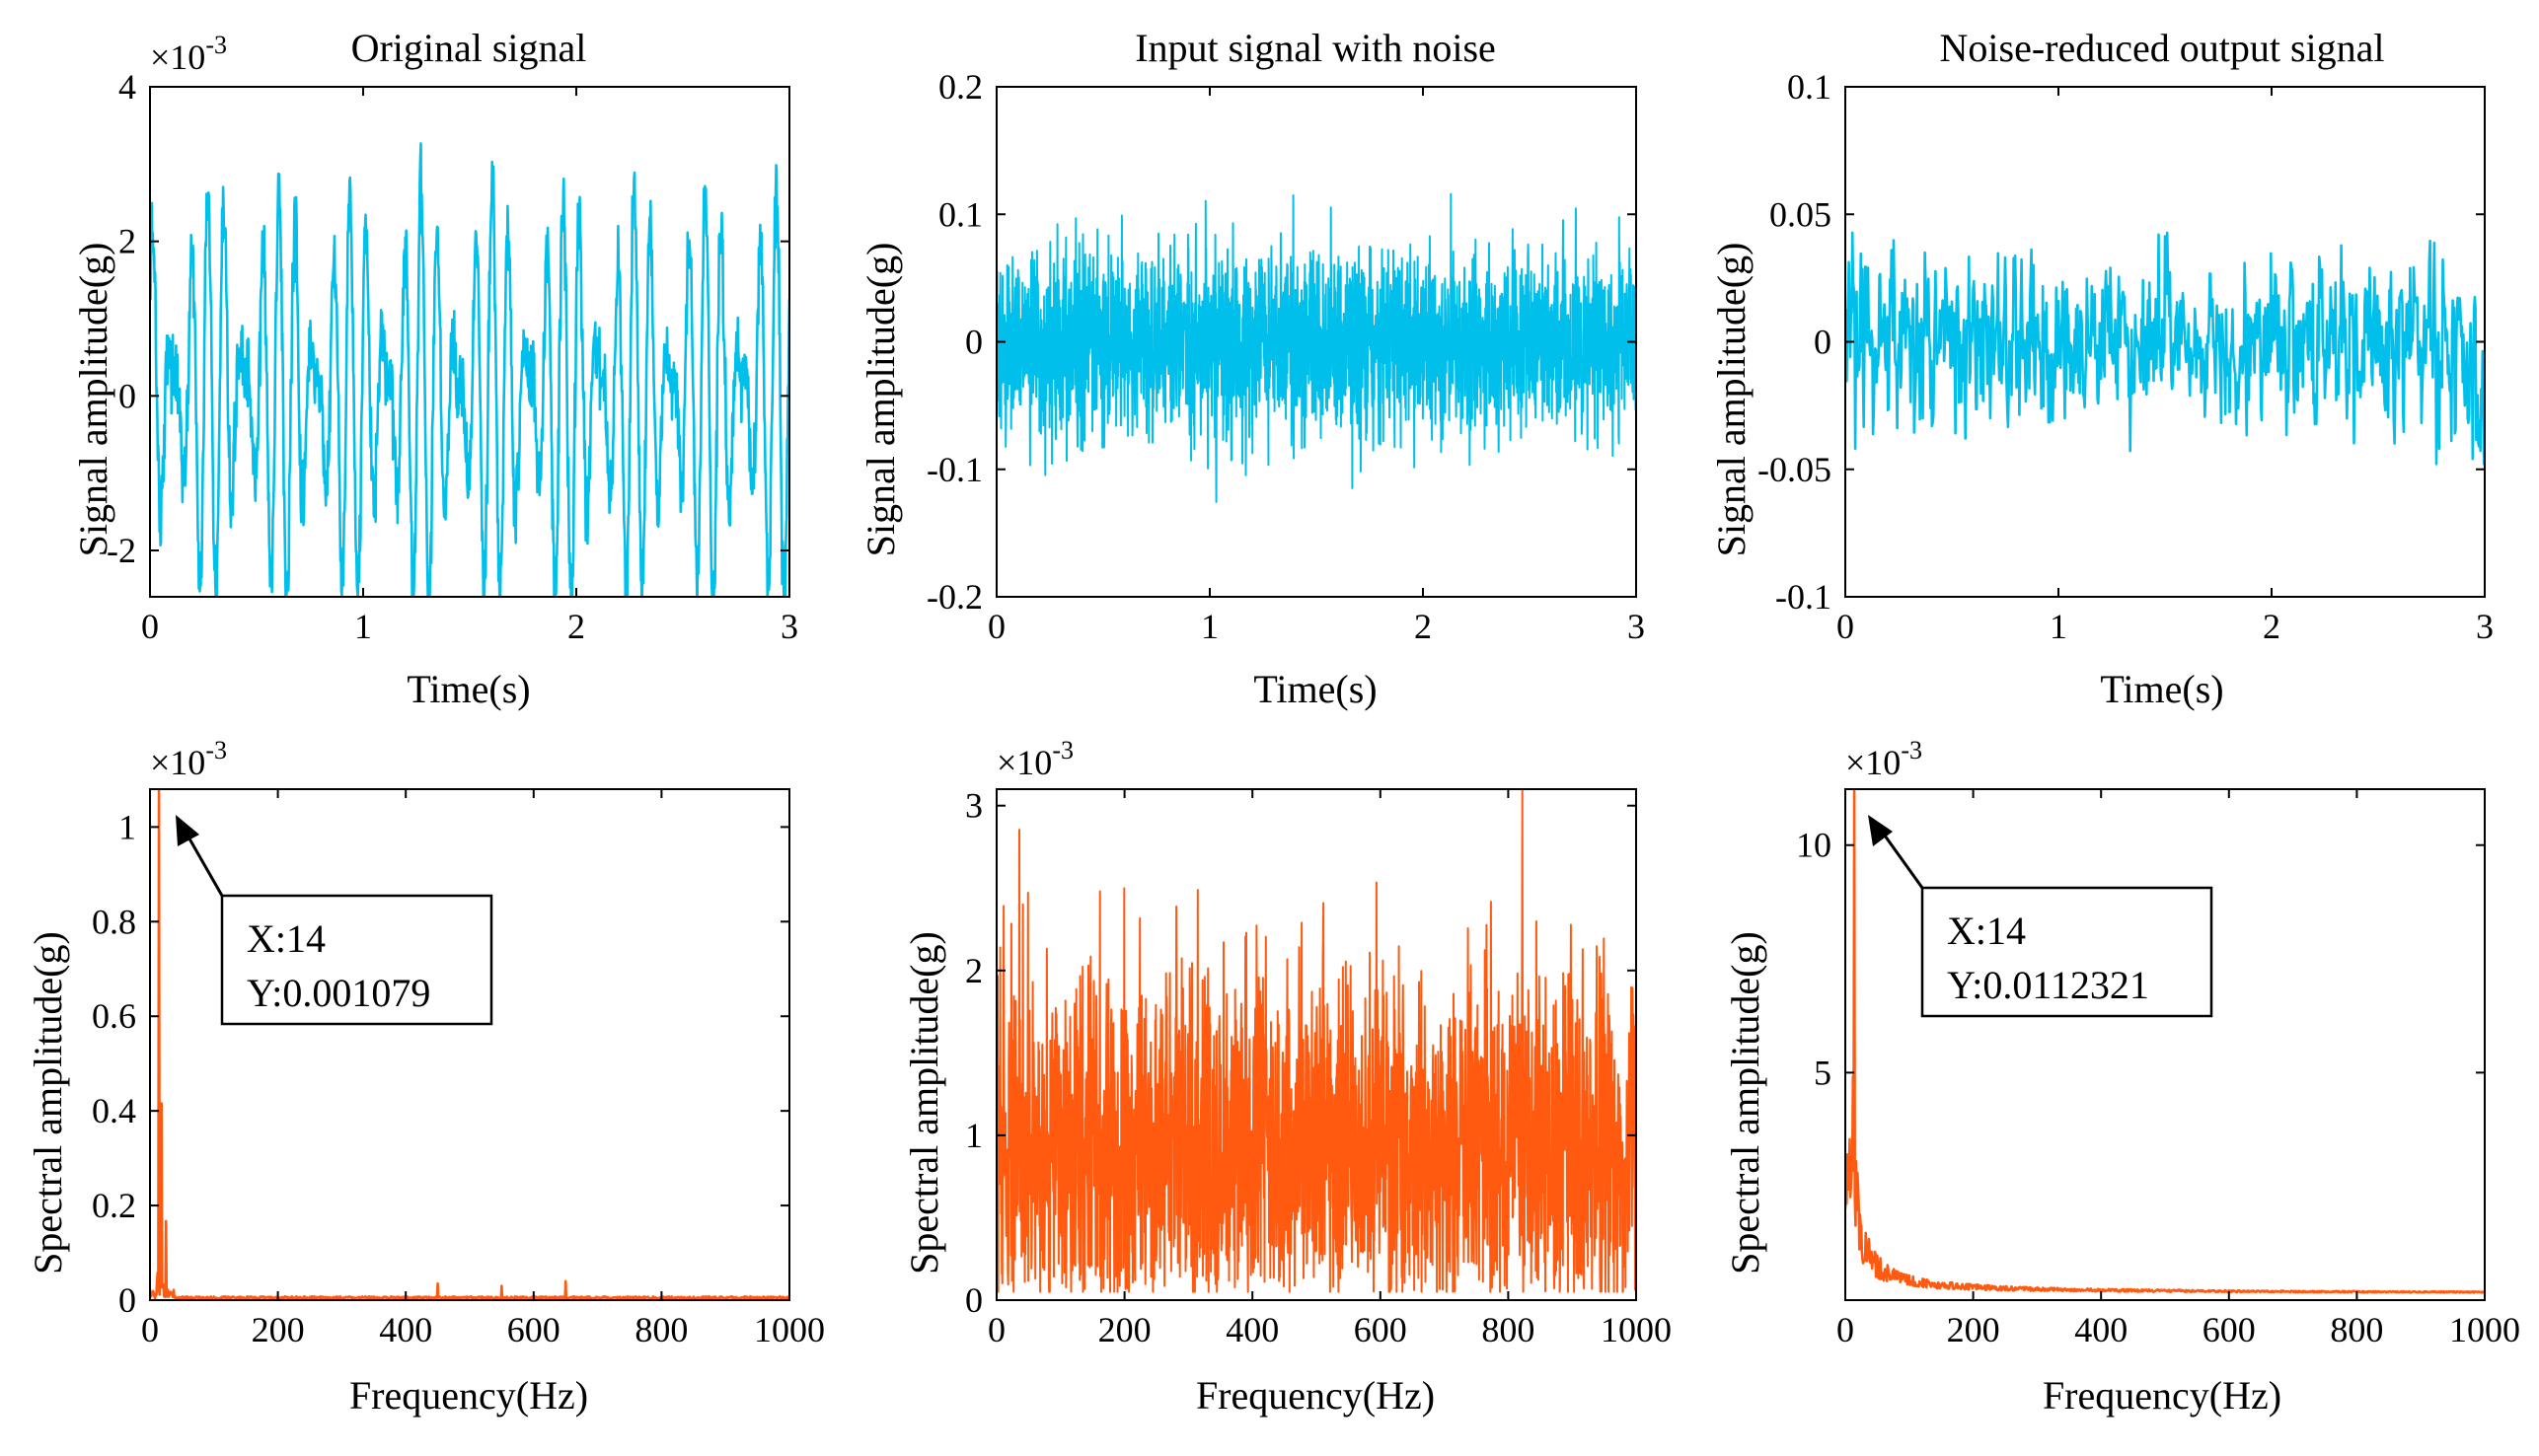  I want to click on data-tip: X:14 Y:0.001079, so click(334, 920).